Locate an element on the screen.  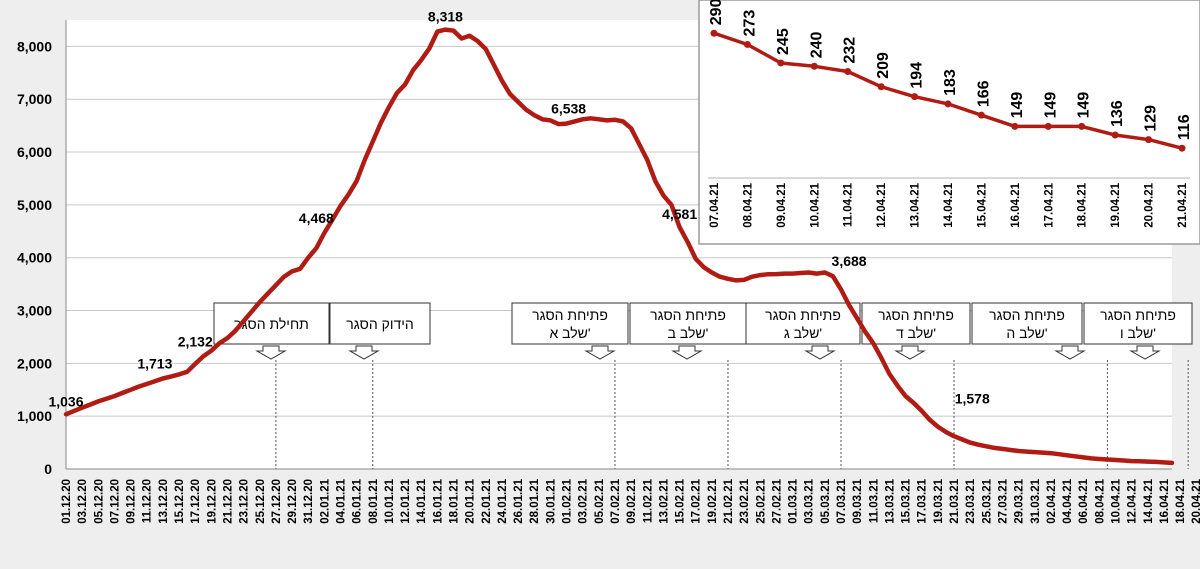
x-tick-label: 25.02.21 is located at coordinates (761, 500).